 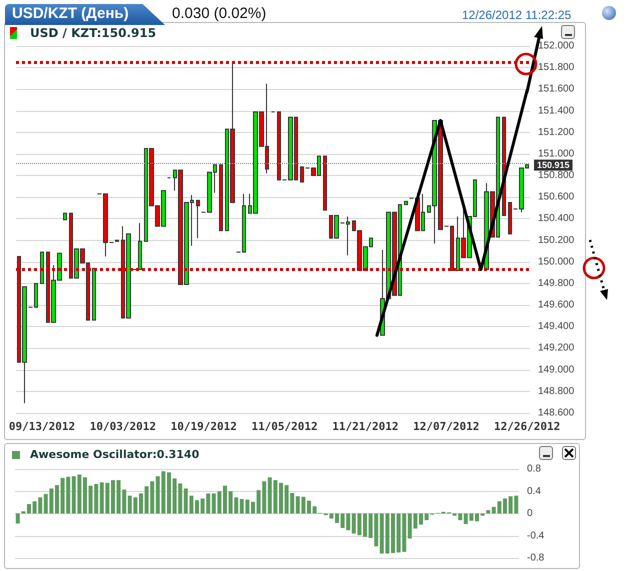 I want to click on text: 12/26/2012 11:22:25, so click(x=517, y=15).